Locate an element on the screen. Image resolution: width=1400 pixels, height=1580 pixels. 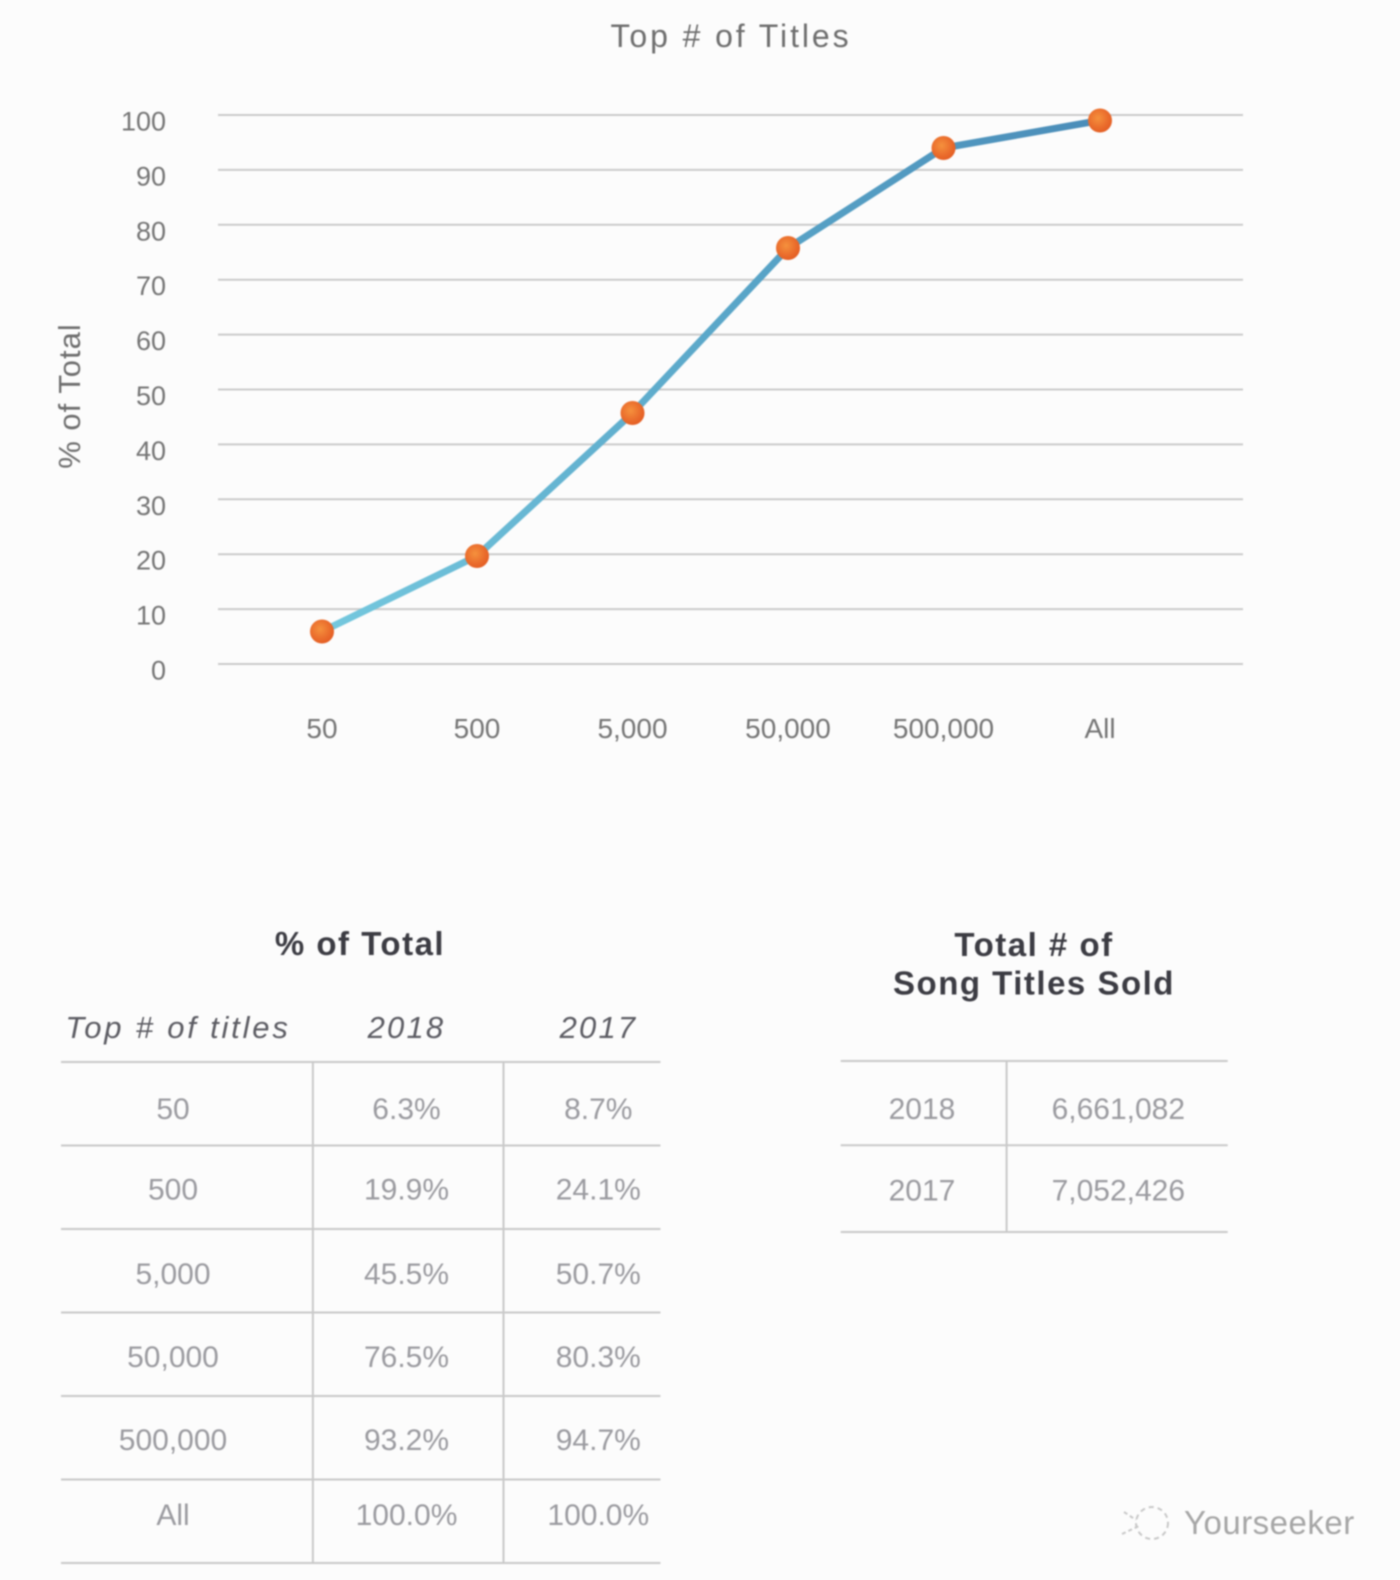
svg-text: Song Titles Sold is located at coordinates (1034, 983).